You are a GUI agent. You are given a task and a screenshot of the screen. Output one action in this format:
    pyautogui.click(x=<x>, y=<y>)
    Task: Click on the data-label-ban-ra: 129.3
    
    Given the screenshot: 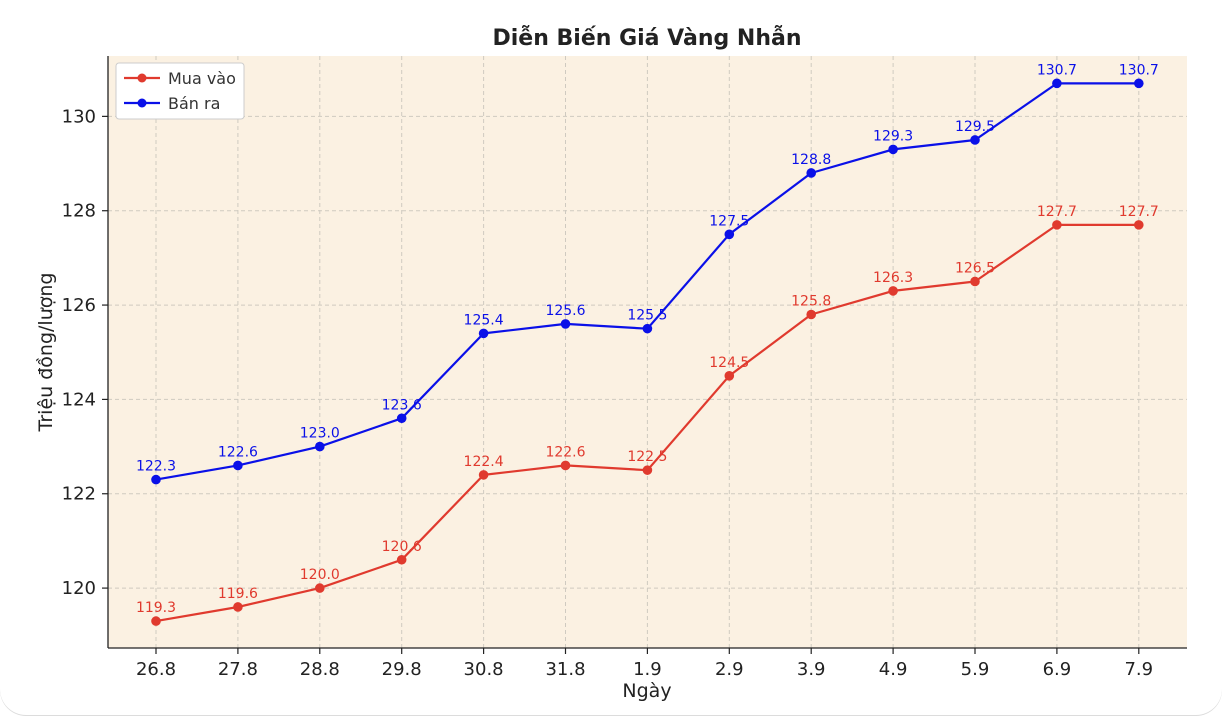 What is the action you would take?
    pyautogui.click(x=893, y=136)
    